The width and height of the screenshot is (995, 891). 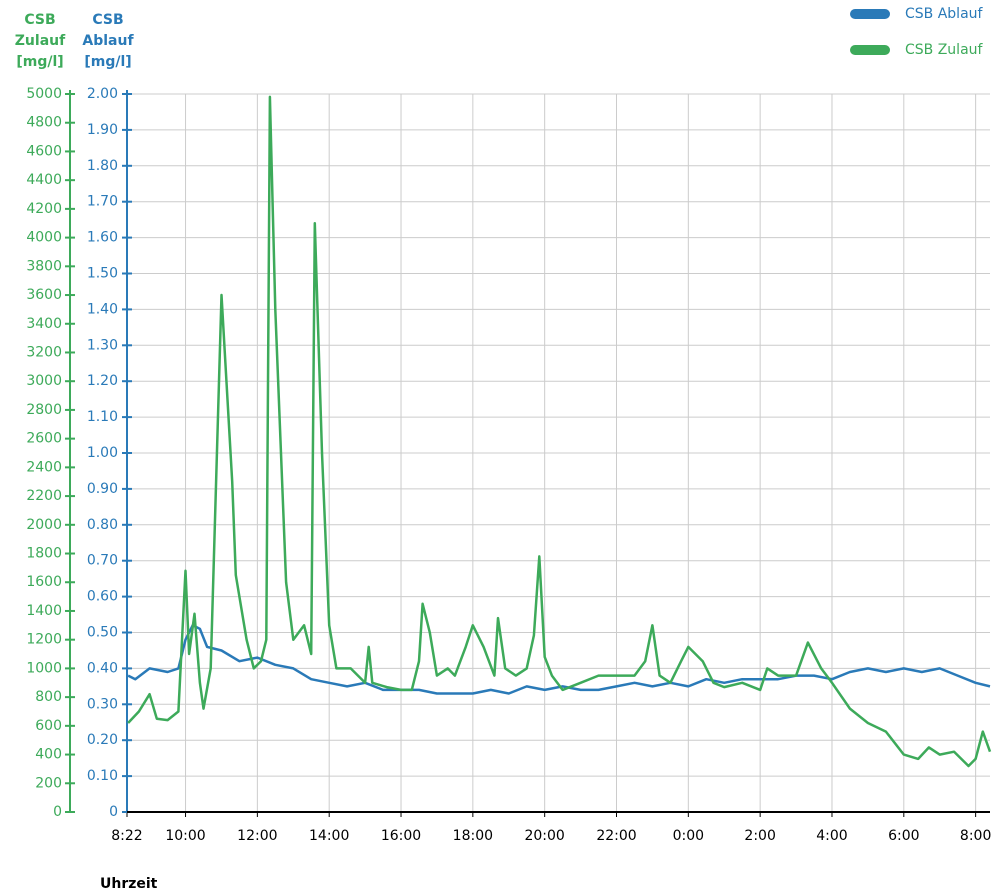 I want to click on y-tick-label: 1.20, so click(x=102, y=381).